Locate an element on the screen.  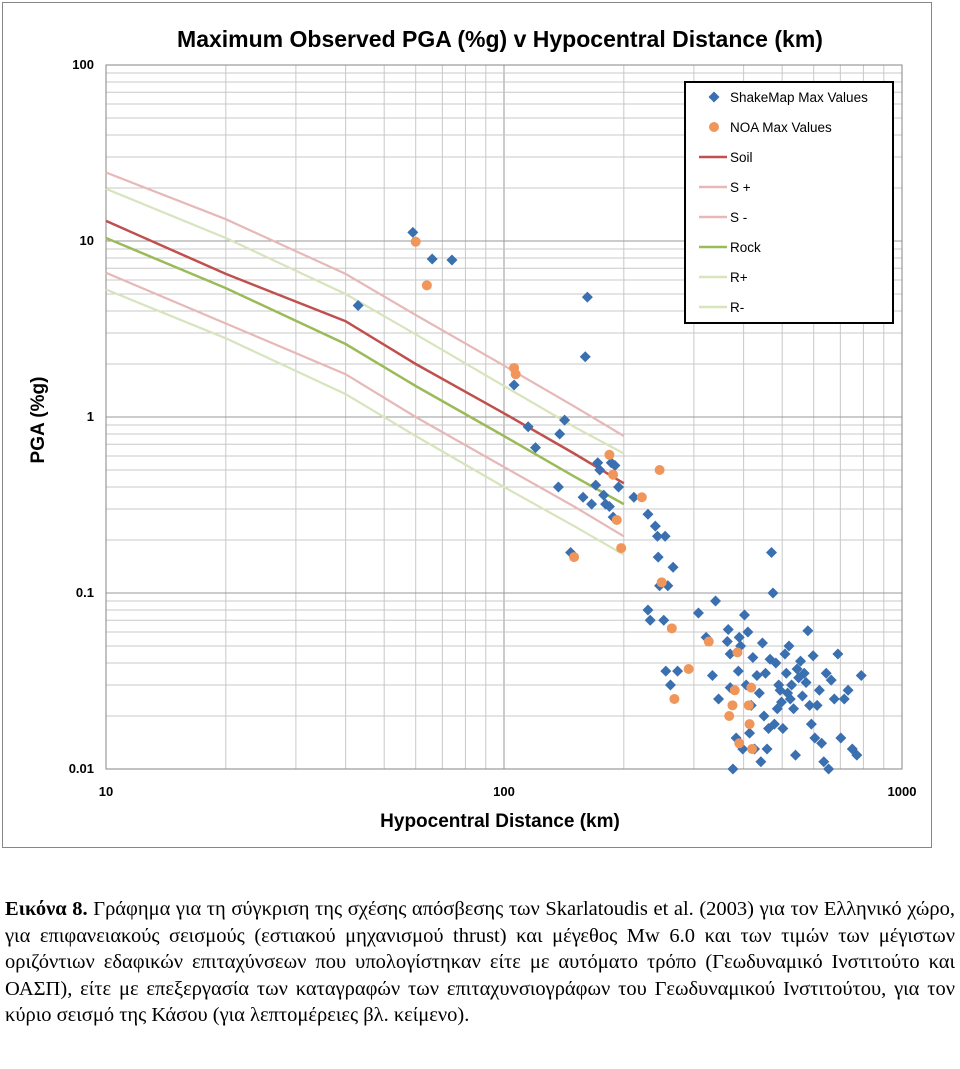
legend-label-rplus: R+ is located at coordinates (739, 277).